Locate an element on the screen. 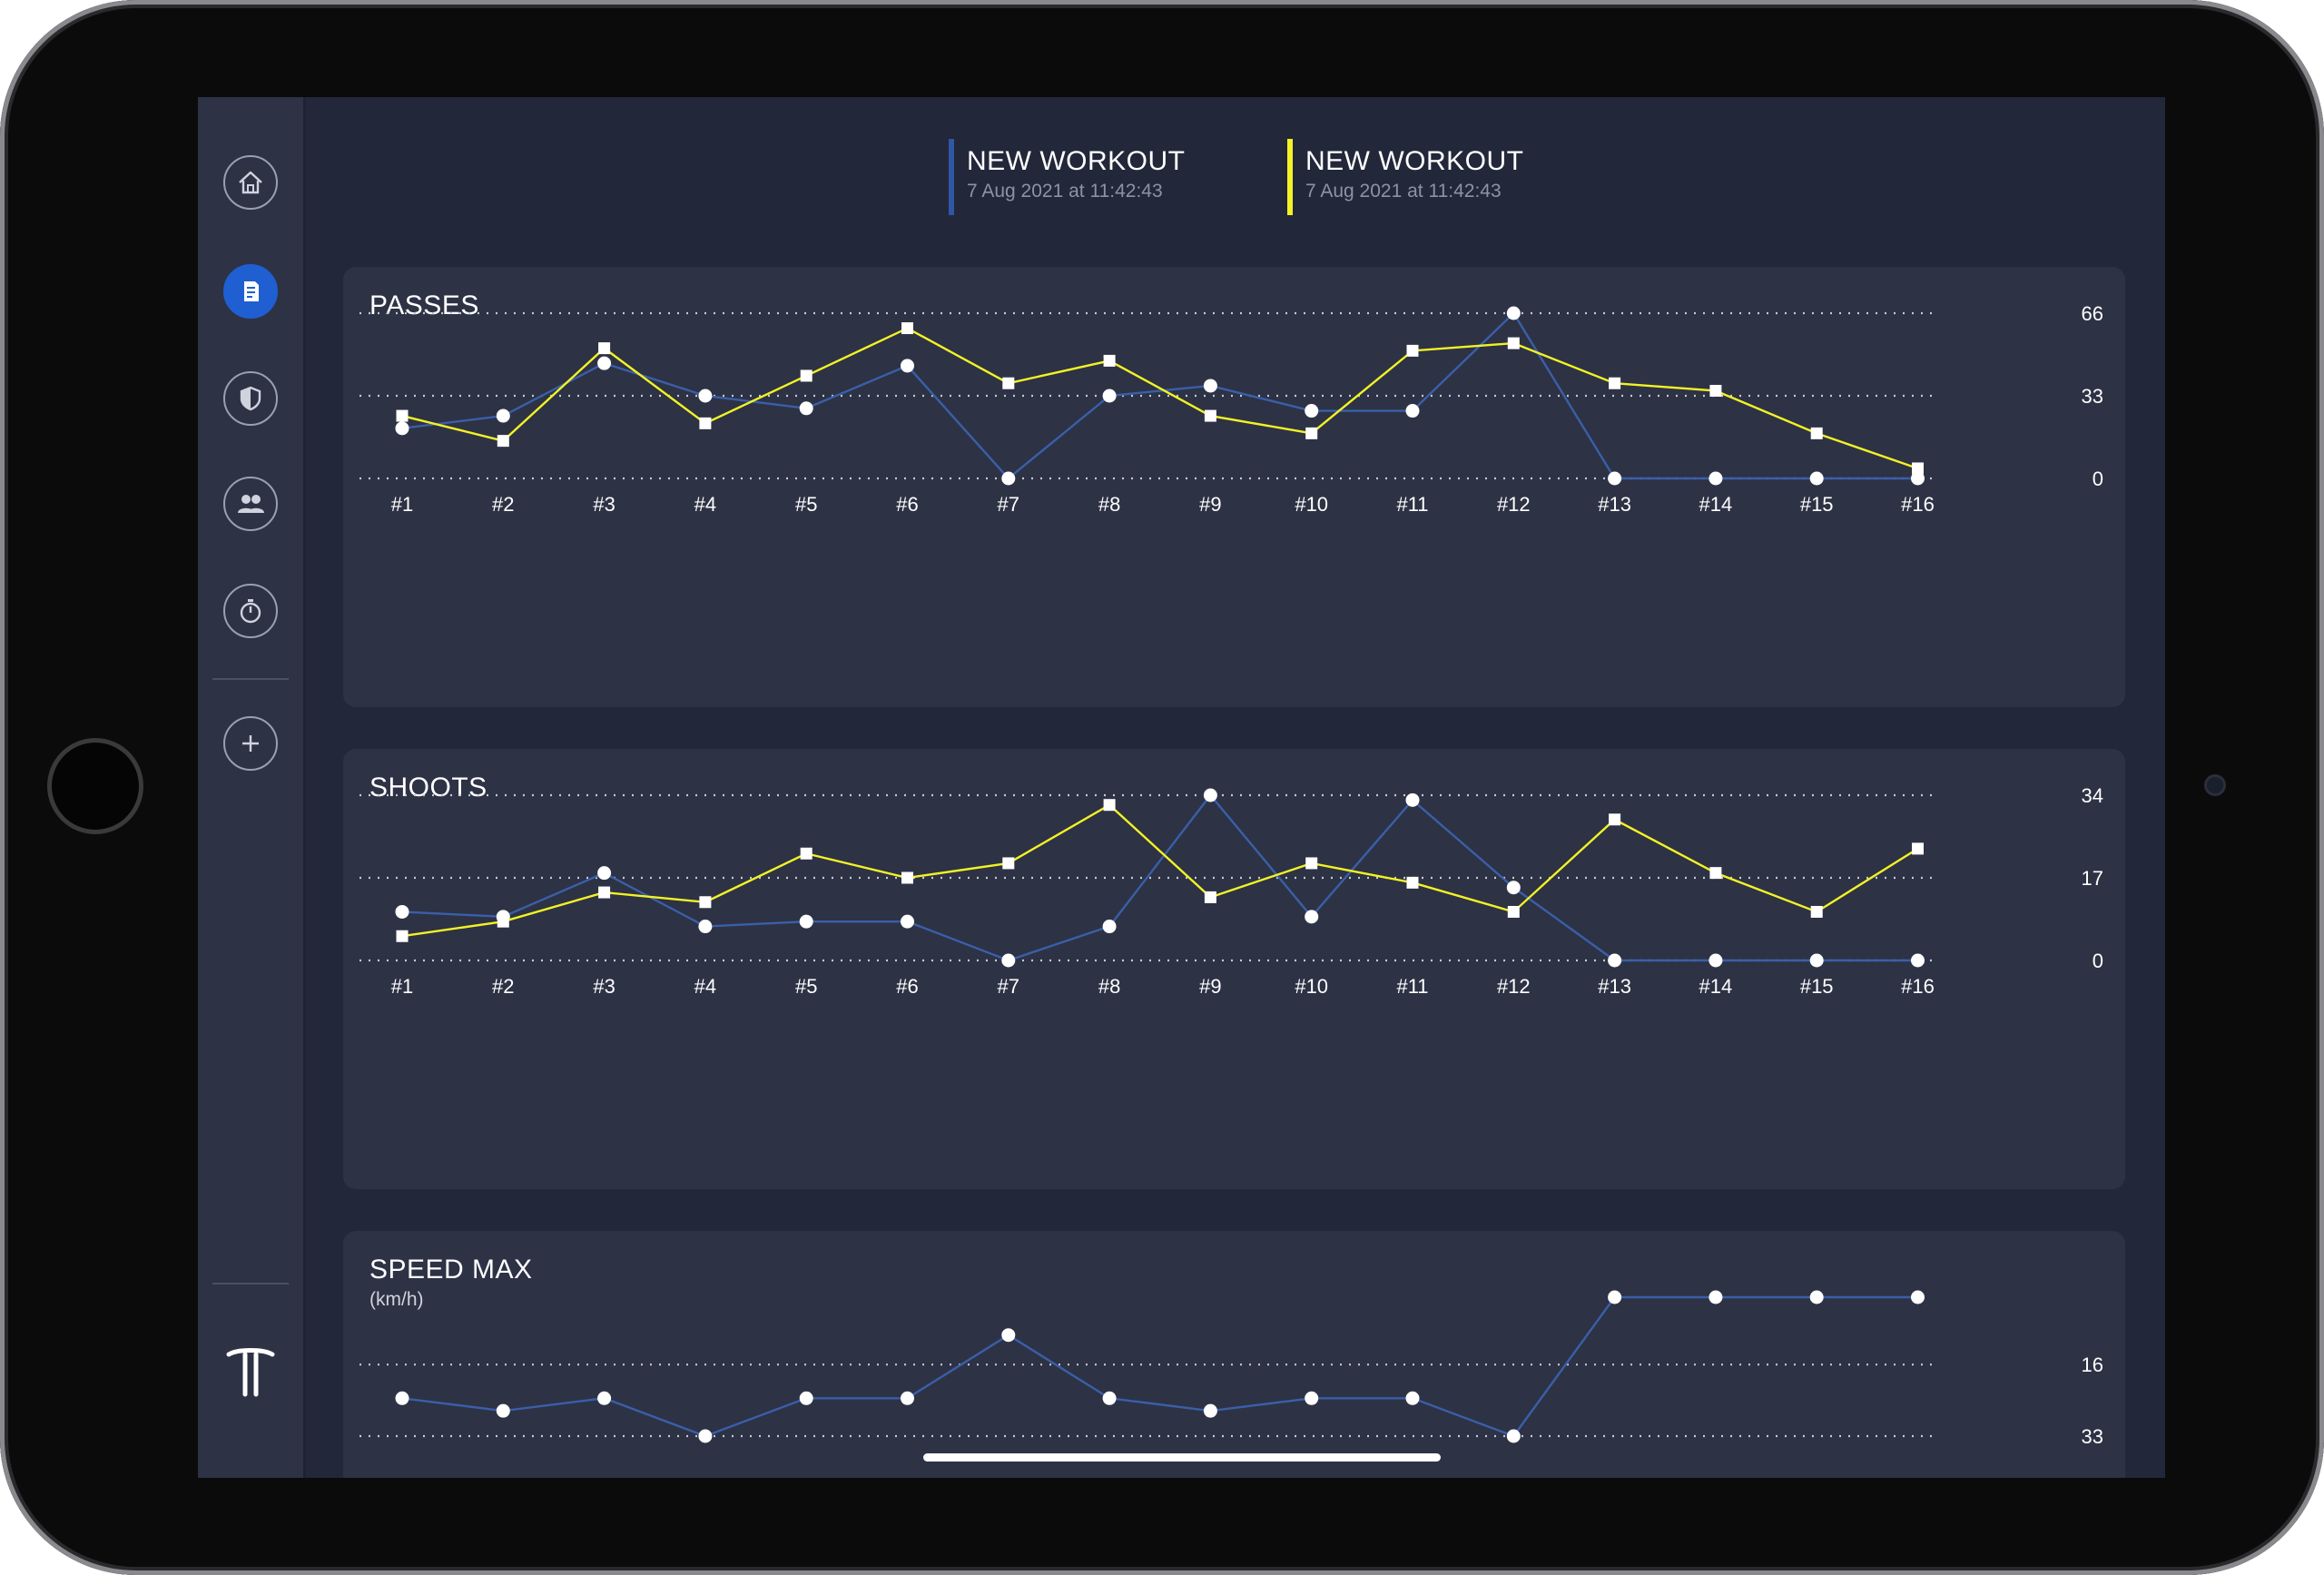 The width and height of the screenshot is (2324, 1575). home-hardware-button is located at coordinates (95, 786).